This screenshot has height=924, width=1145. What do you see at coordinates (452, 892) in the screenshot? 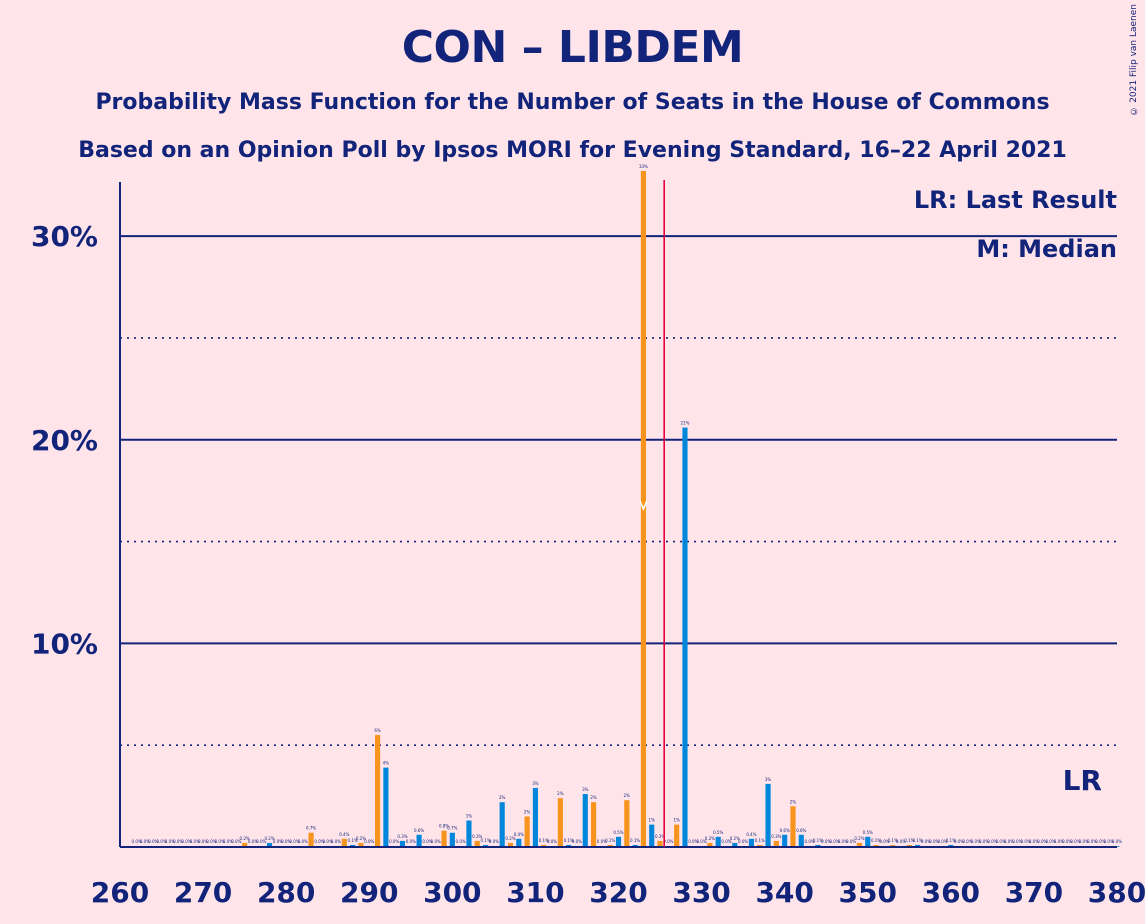
I see `x-tick-label: 300` at bounding box center [452, 892].